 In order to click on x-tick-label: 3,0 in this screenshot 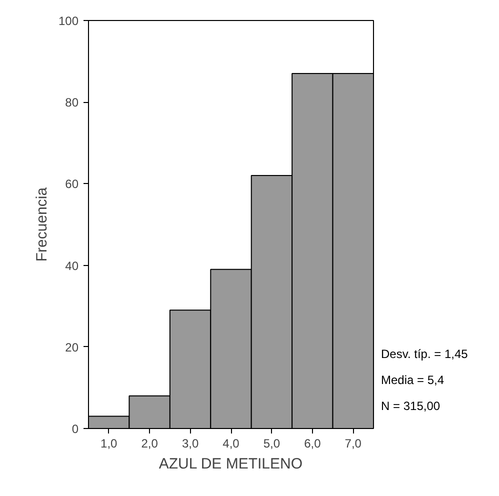, I will do `click(190, 443)`.